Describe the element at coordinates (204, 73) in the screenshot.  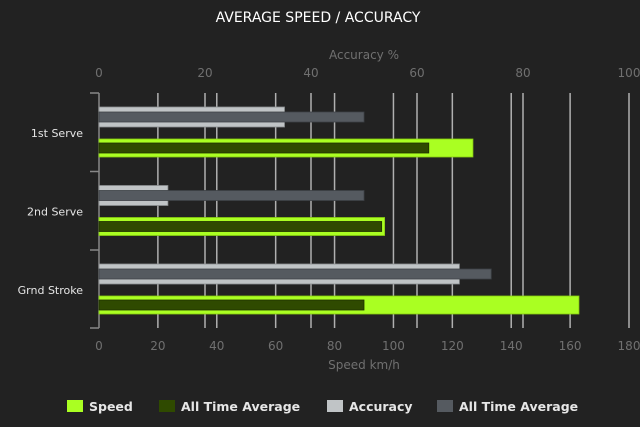
I see `accuracy-tick-label: 20` at that location.